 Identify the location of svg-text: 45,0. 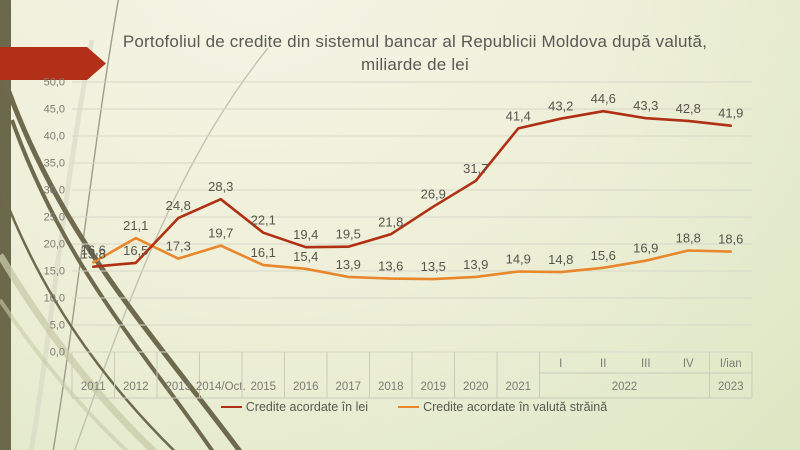
(54, 110).